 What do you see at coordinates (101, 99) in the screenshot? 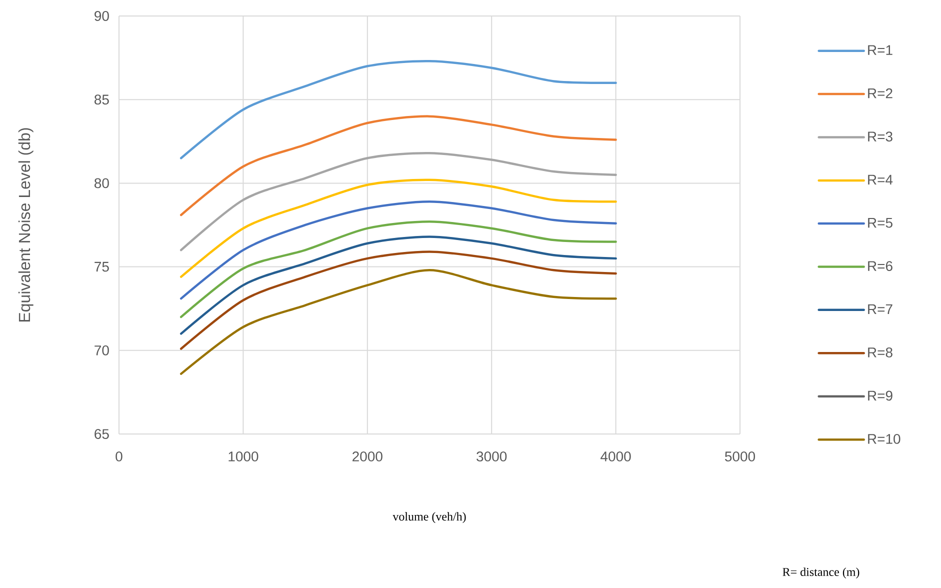
I see `y-tick-label: 85` at bounding box center [101, 99].